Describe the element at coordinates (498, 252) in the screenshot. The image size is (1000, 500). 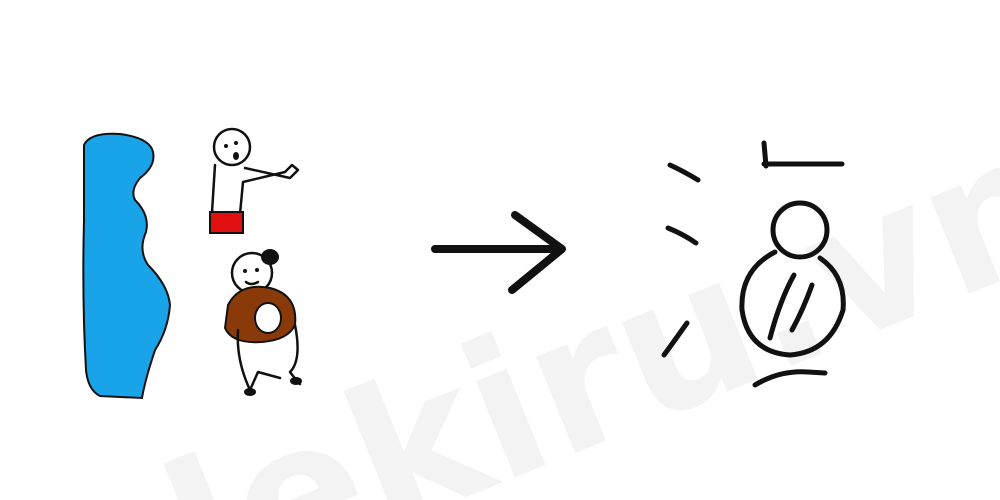
I see `arrow` at that location.